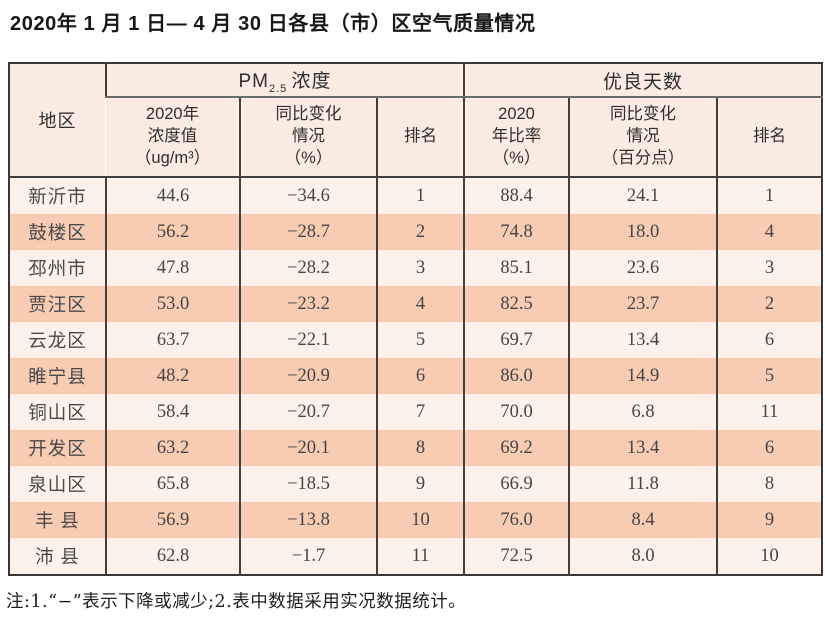 This screenshot has height=620, width=825. I want to click on cell-pm-value: 63.2, so click(172, 448).